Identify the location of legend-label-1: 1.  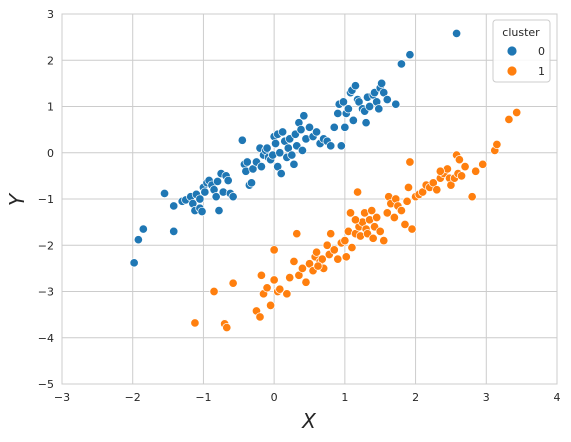
(541, 71).